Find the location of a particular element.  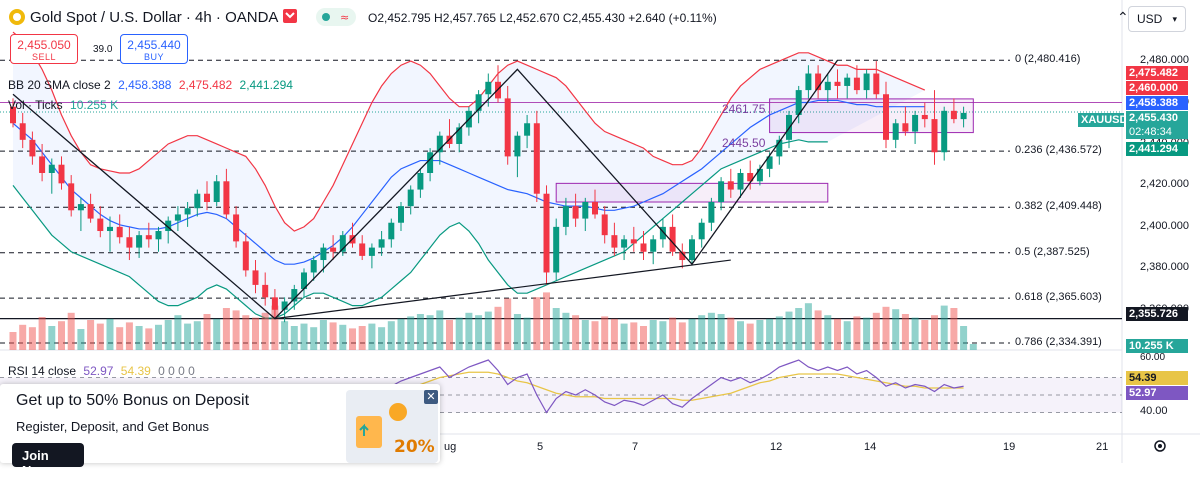

sell-button: 2,455.050 SELL is located at coordinates (44, 49).